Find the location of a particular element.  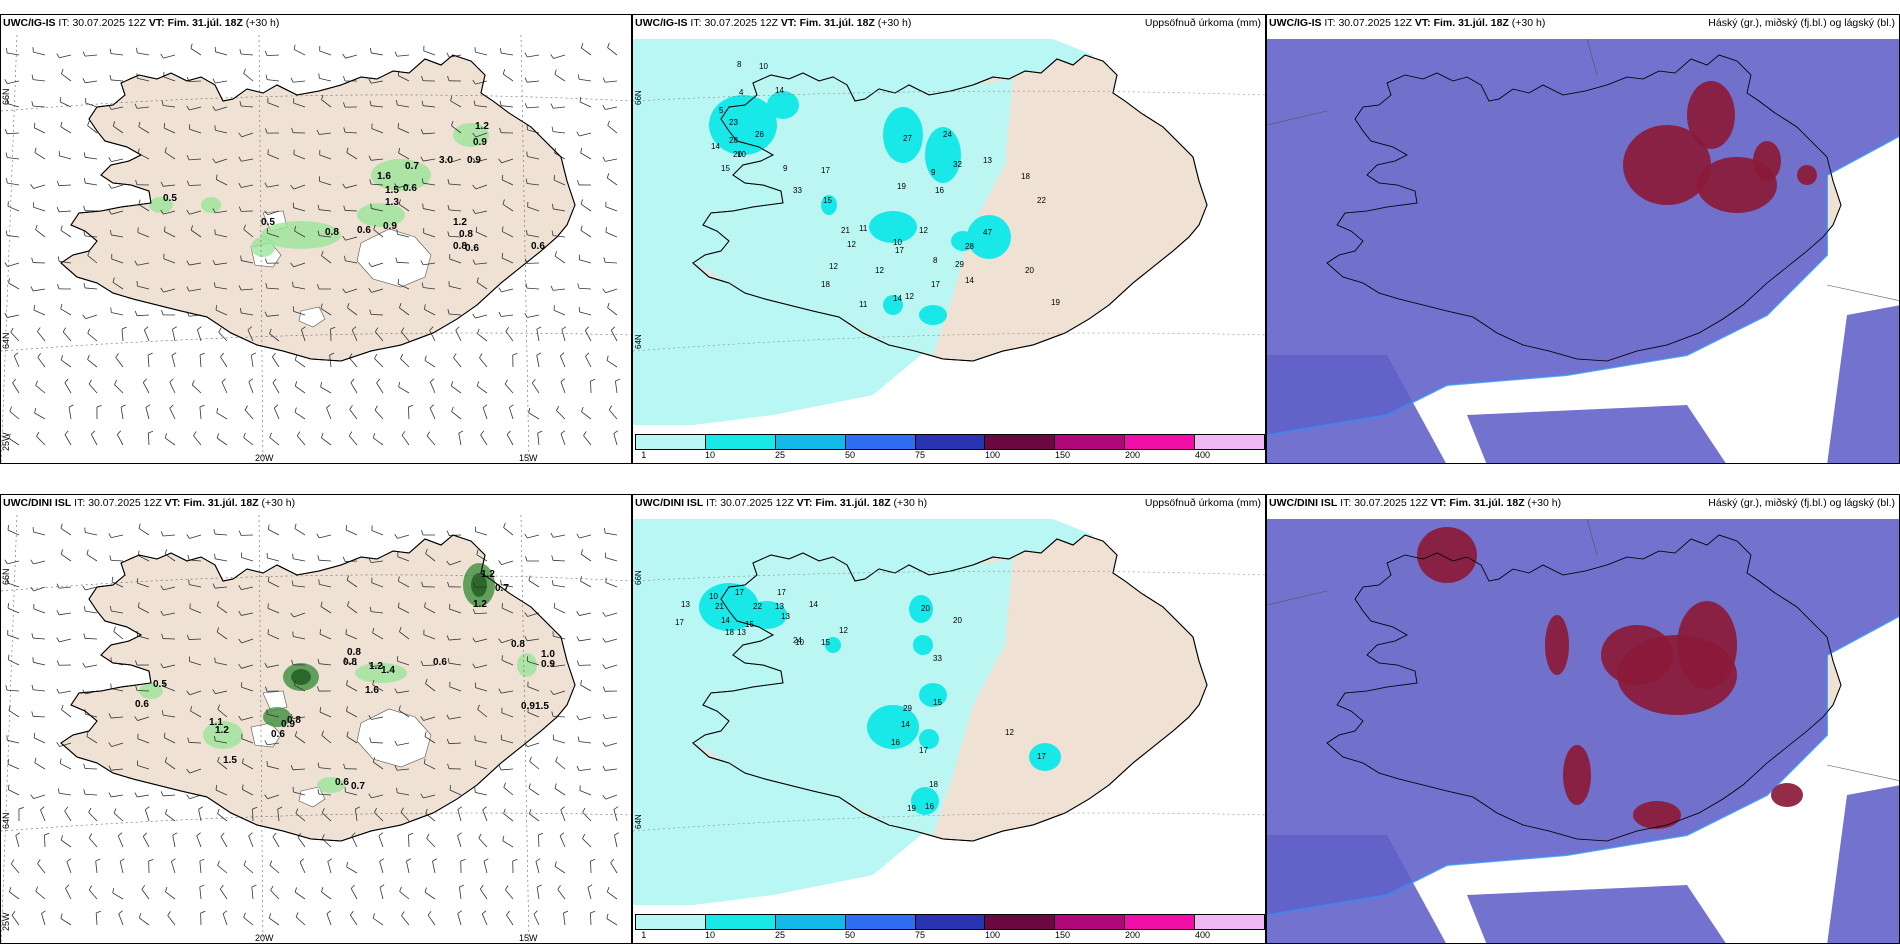

value-label: 17 is located at coordinates (1041, 756).